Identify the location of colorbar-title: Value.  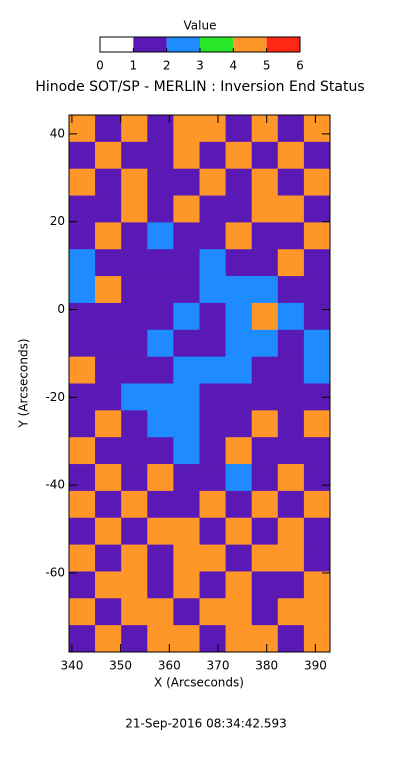
(200, 26).